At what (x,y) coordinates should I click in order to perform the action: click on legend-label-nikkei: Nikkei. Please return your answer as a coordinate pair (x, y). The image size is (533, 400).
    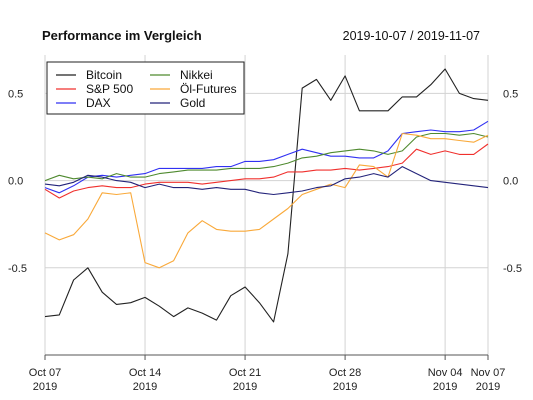
    Looking at the image, I should click on (196, 75).